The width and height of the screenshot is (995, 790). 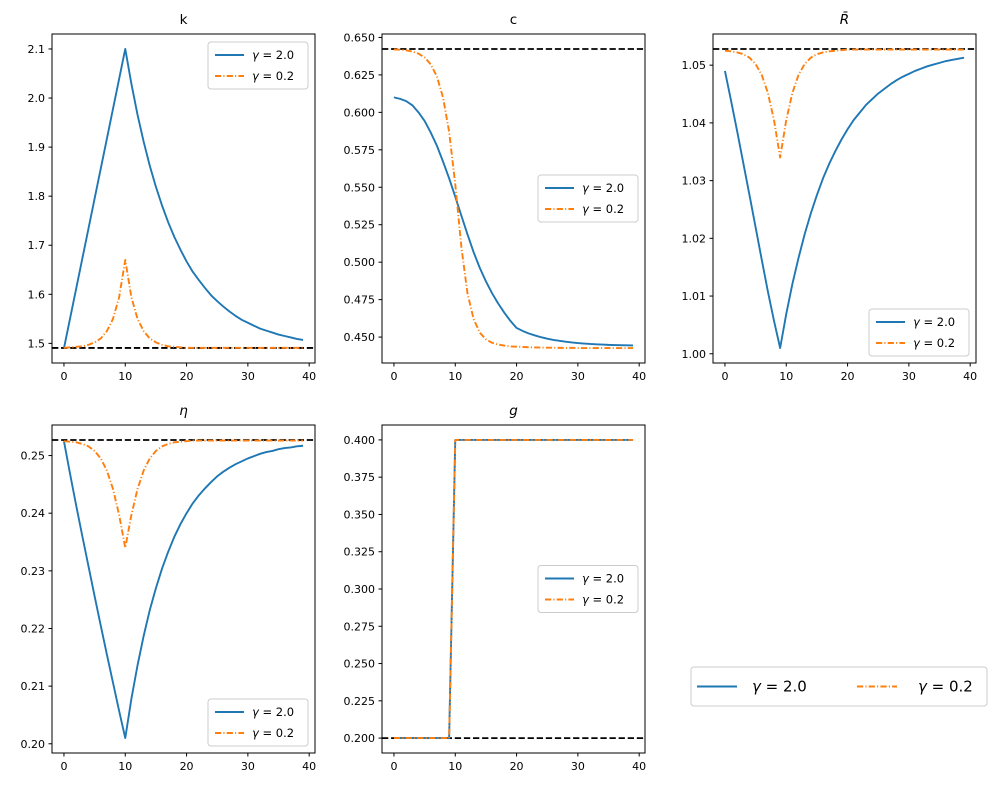 What do you see at coordinates (360, 150) in the screenshot?
I see `y-tick-label: 0.575` at bounding box center [360, 150].